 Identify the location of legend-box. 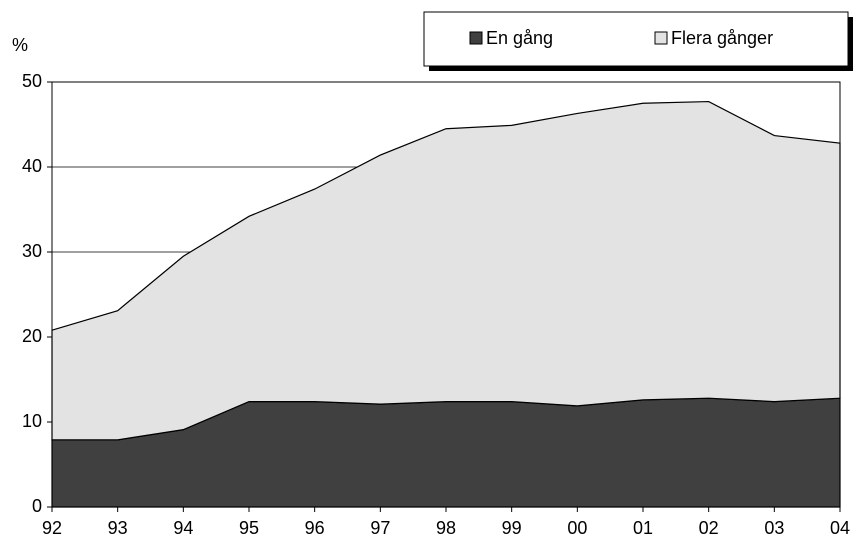
(636, 39).